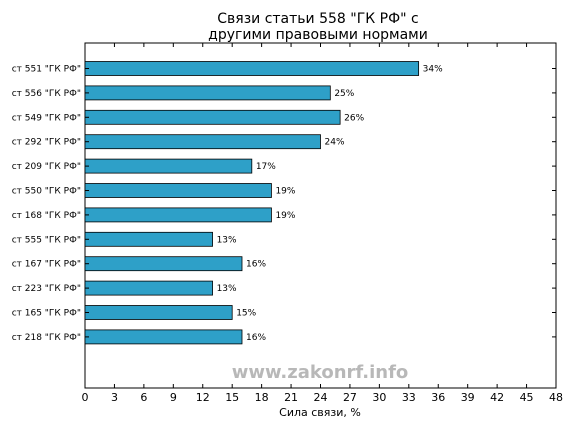 The width and height of the screenshot is (576, 432). I want to click on x-tick-label: 0, so click(85, 397).